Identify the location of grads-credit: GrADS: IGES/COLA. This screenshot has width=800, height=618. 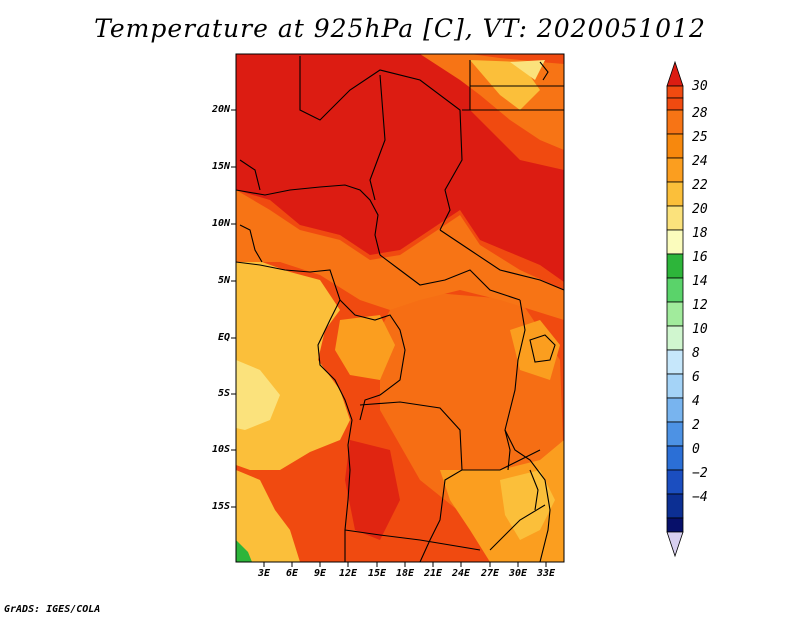
(52, 609).